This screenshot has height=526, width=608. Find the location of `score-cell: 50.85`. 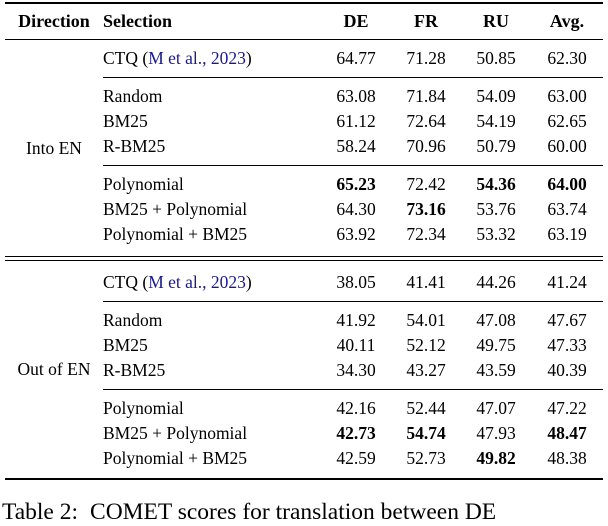

score-cell: 50.85 is located at coordinates (496, 58).